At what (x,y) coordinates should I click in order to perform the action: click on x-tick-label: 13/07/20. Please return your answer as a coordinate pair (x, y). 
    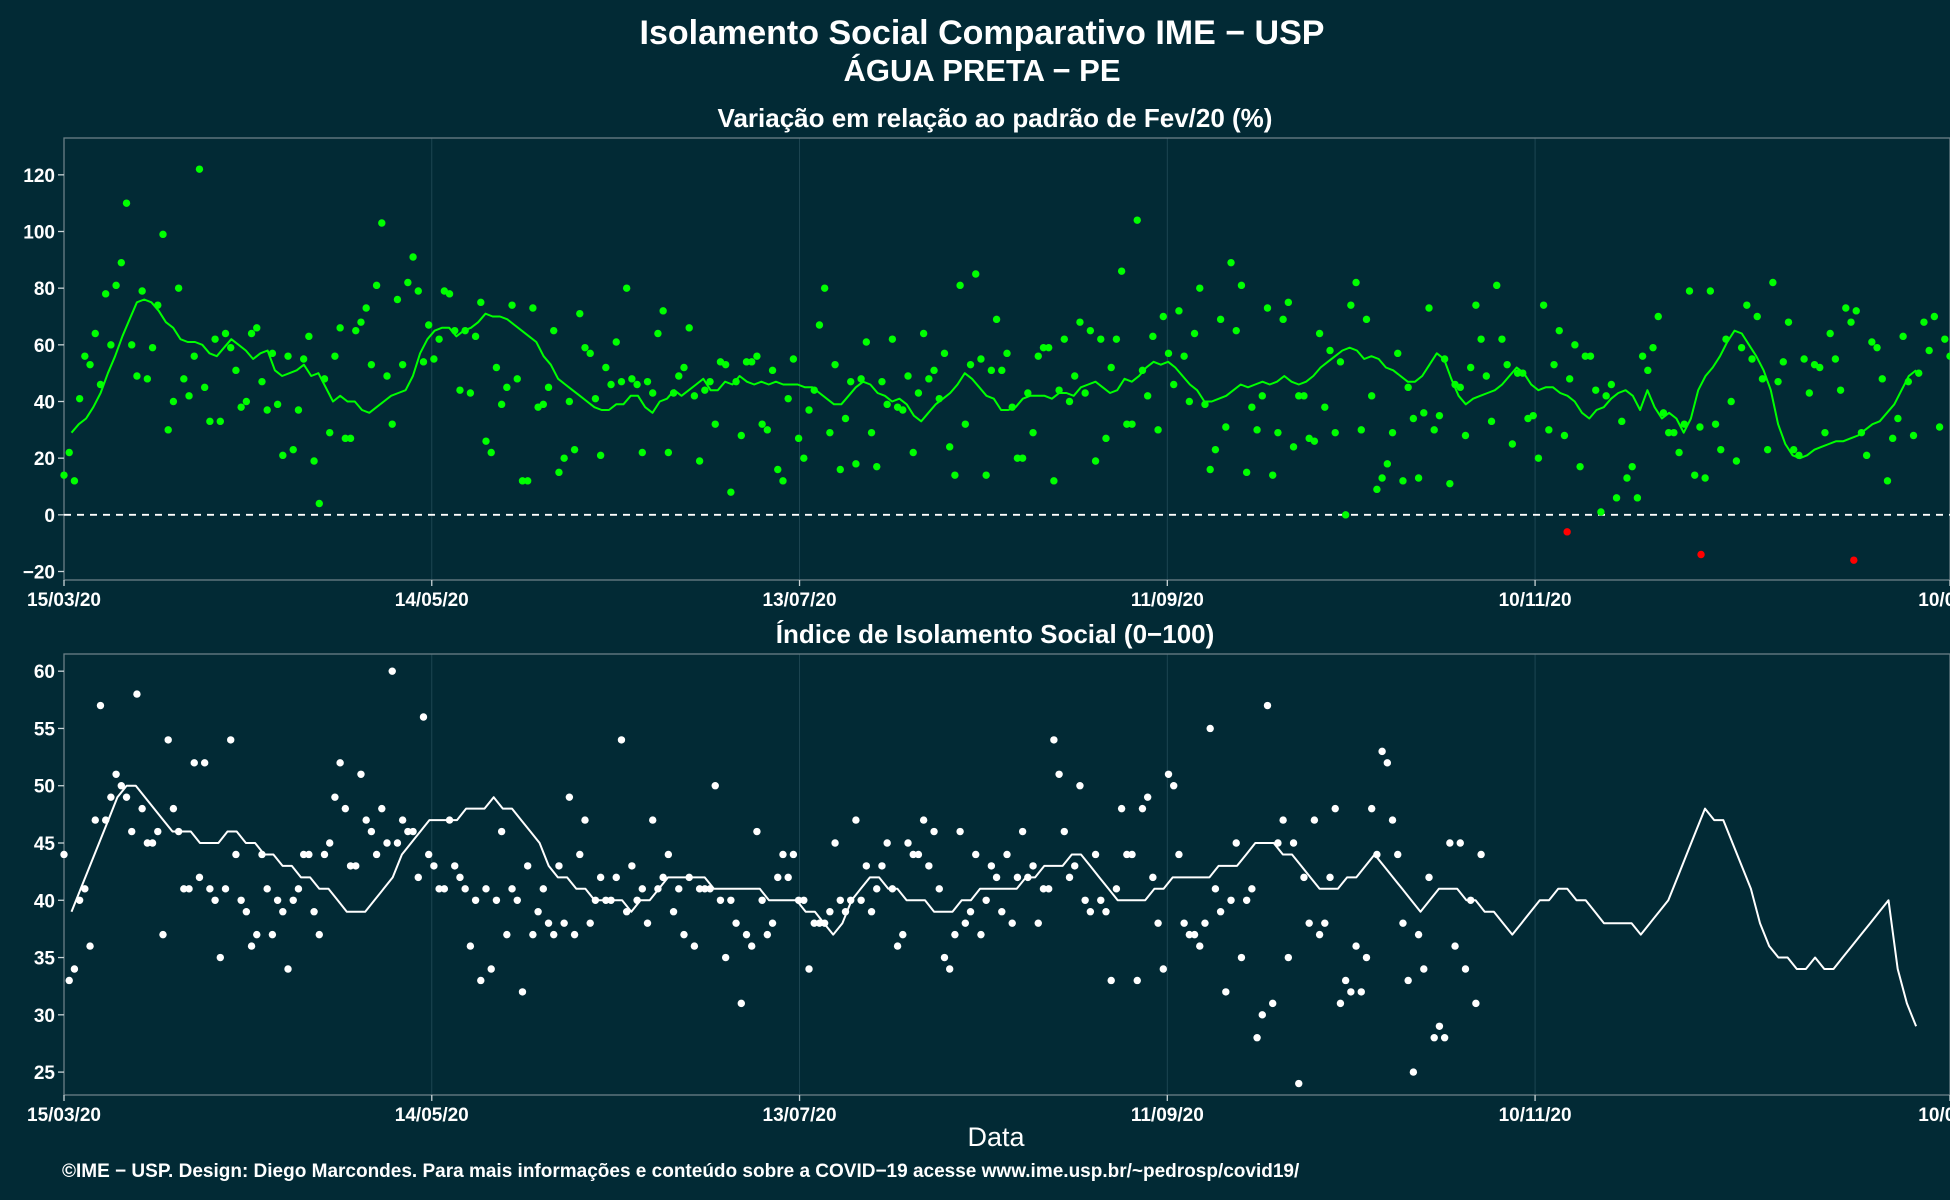
    Looking at the image, I should click on (800, 600).